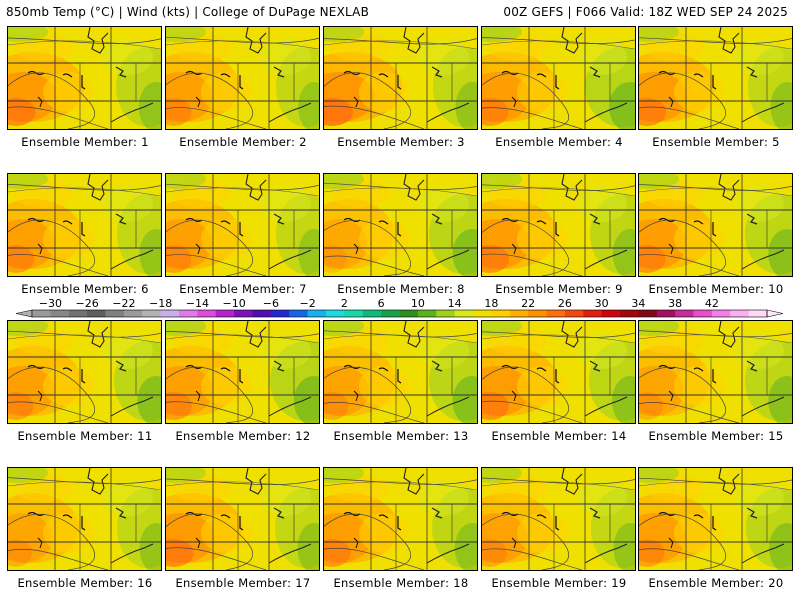 The width and height of the screenshot is (800, 600). I want to click on ensemble-member-label: Ensemble Member: 3, so click(401, 142).